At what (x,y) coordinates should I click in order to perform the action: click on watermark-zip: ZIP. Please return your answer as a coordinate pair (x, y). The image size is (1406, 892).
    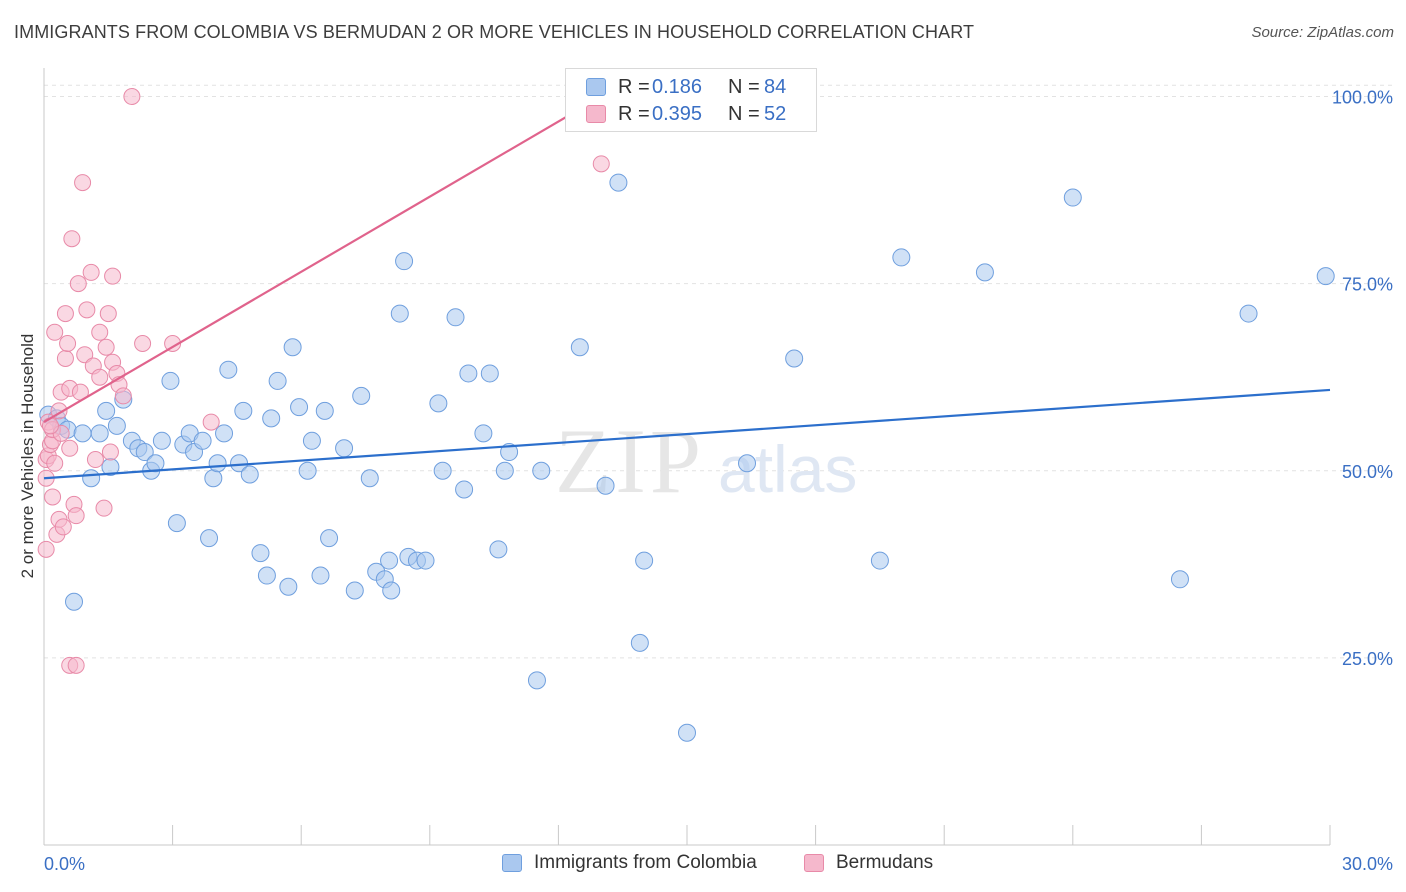
    Looking at the image, I should click on (630, 461).